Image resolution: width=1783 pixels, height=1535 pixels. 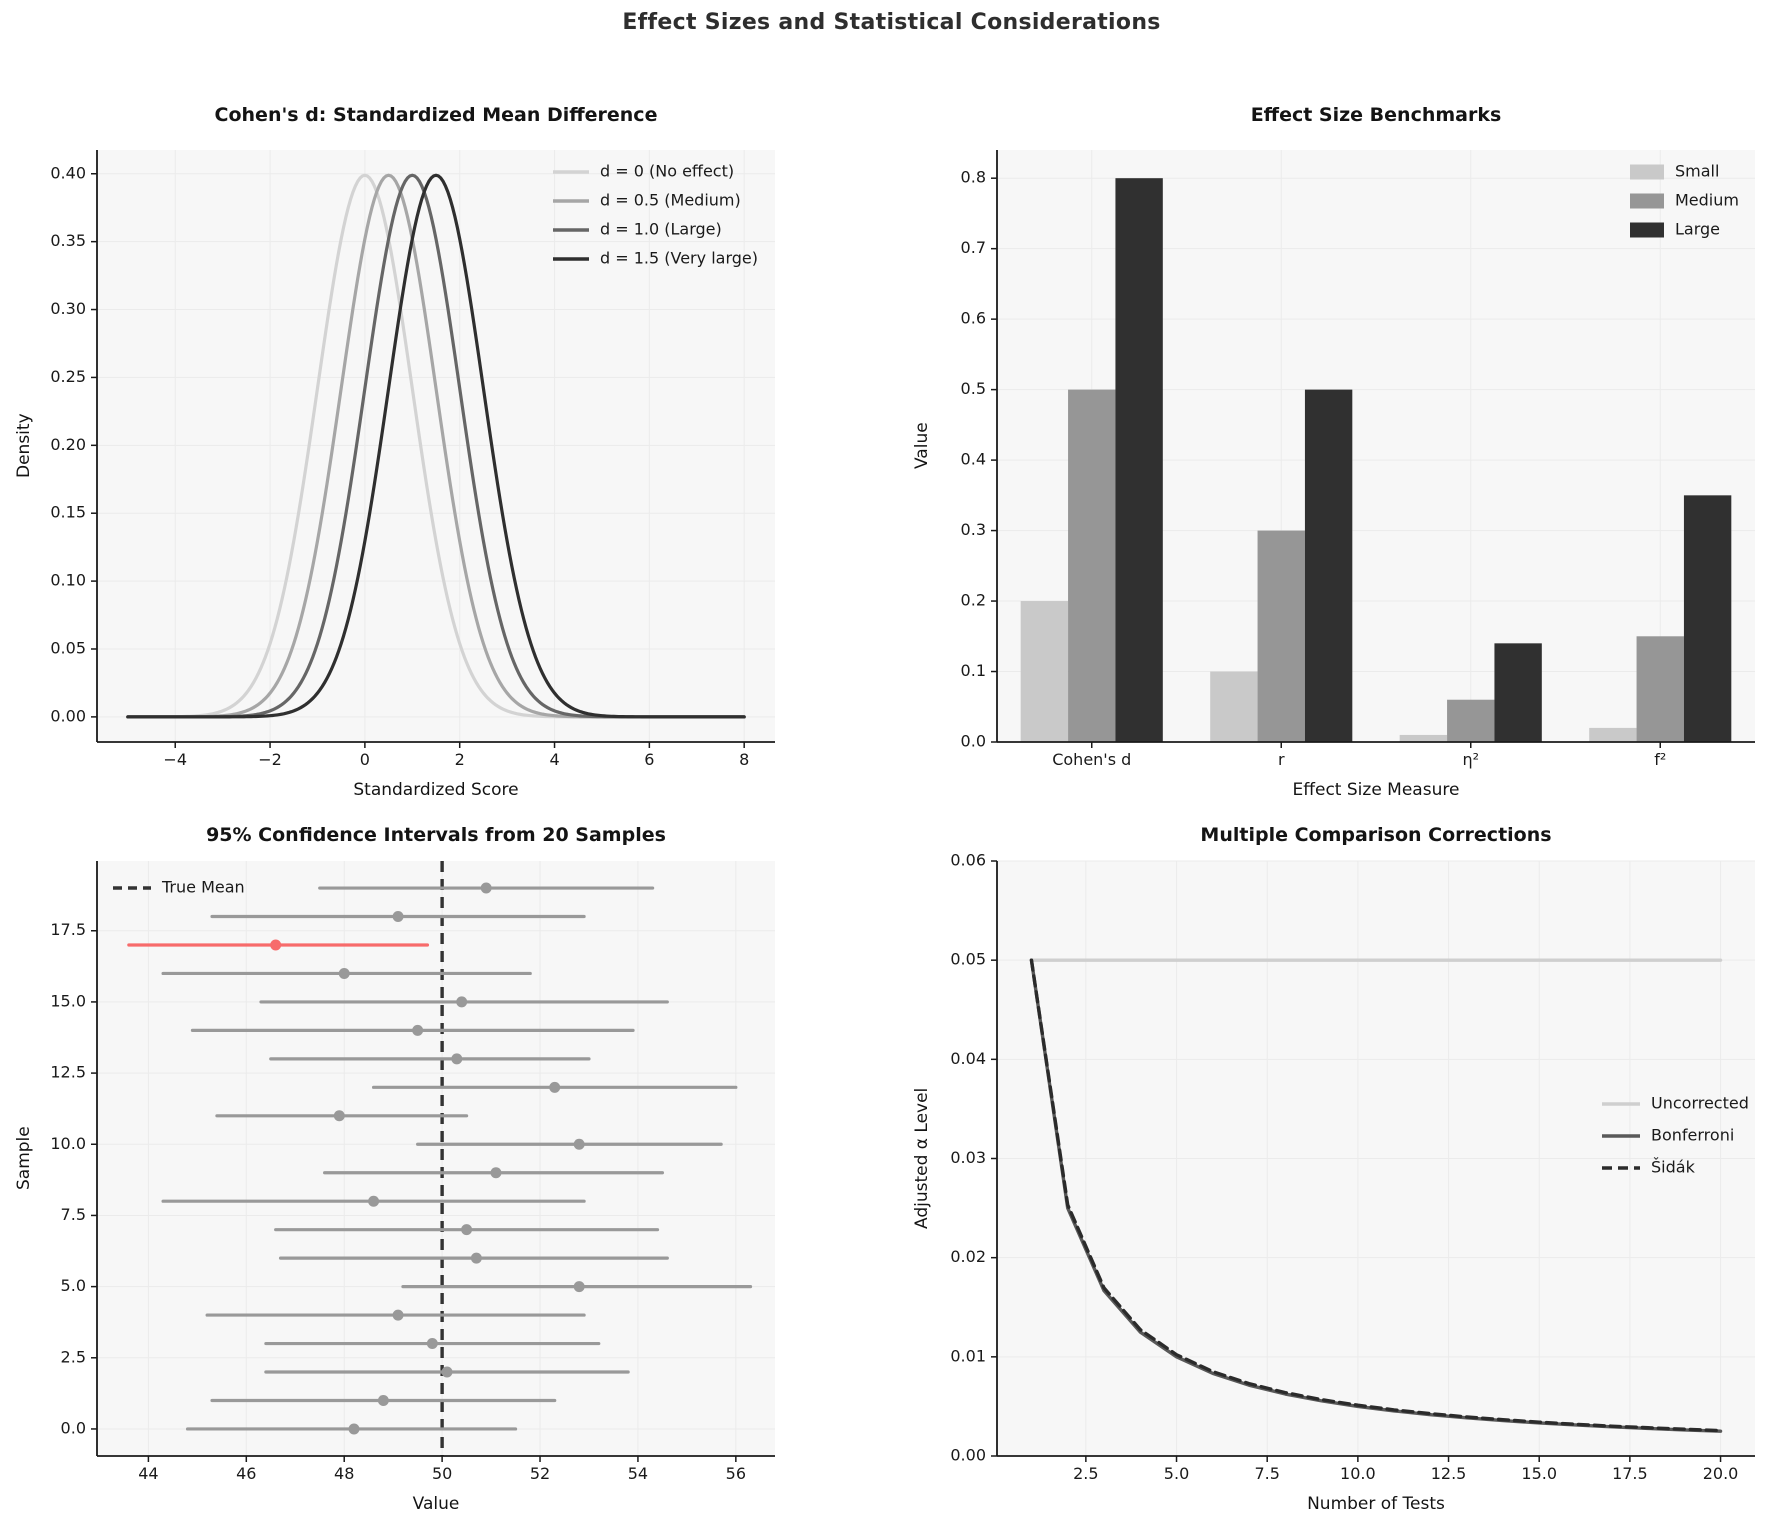 What do you see at coordinates (1539, 1473) in the screenshot?
I see `x-tick-label: 15.0` at bounding box center [1539, 1473].